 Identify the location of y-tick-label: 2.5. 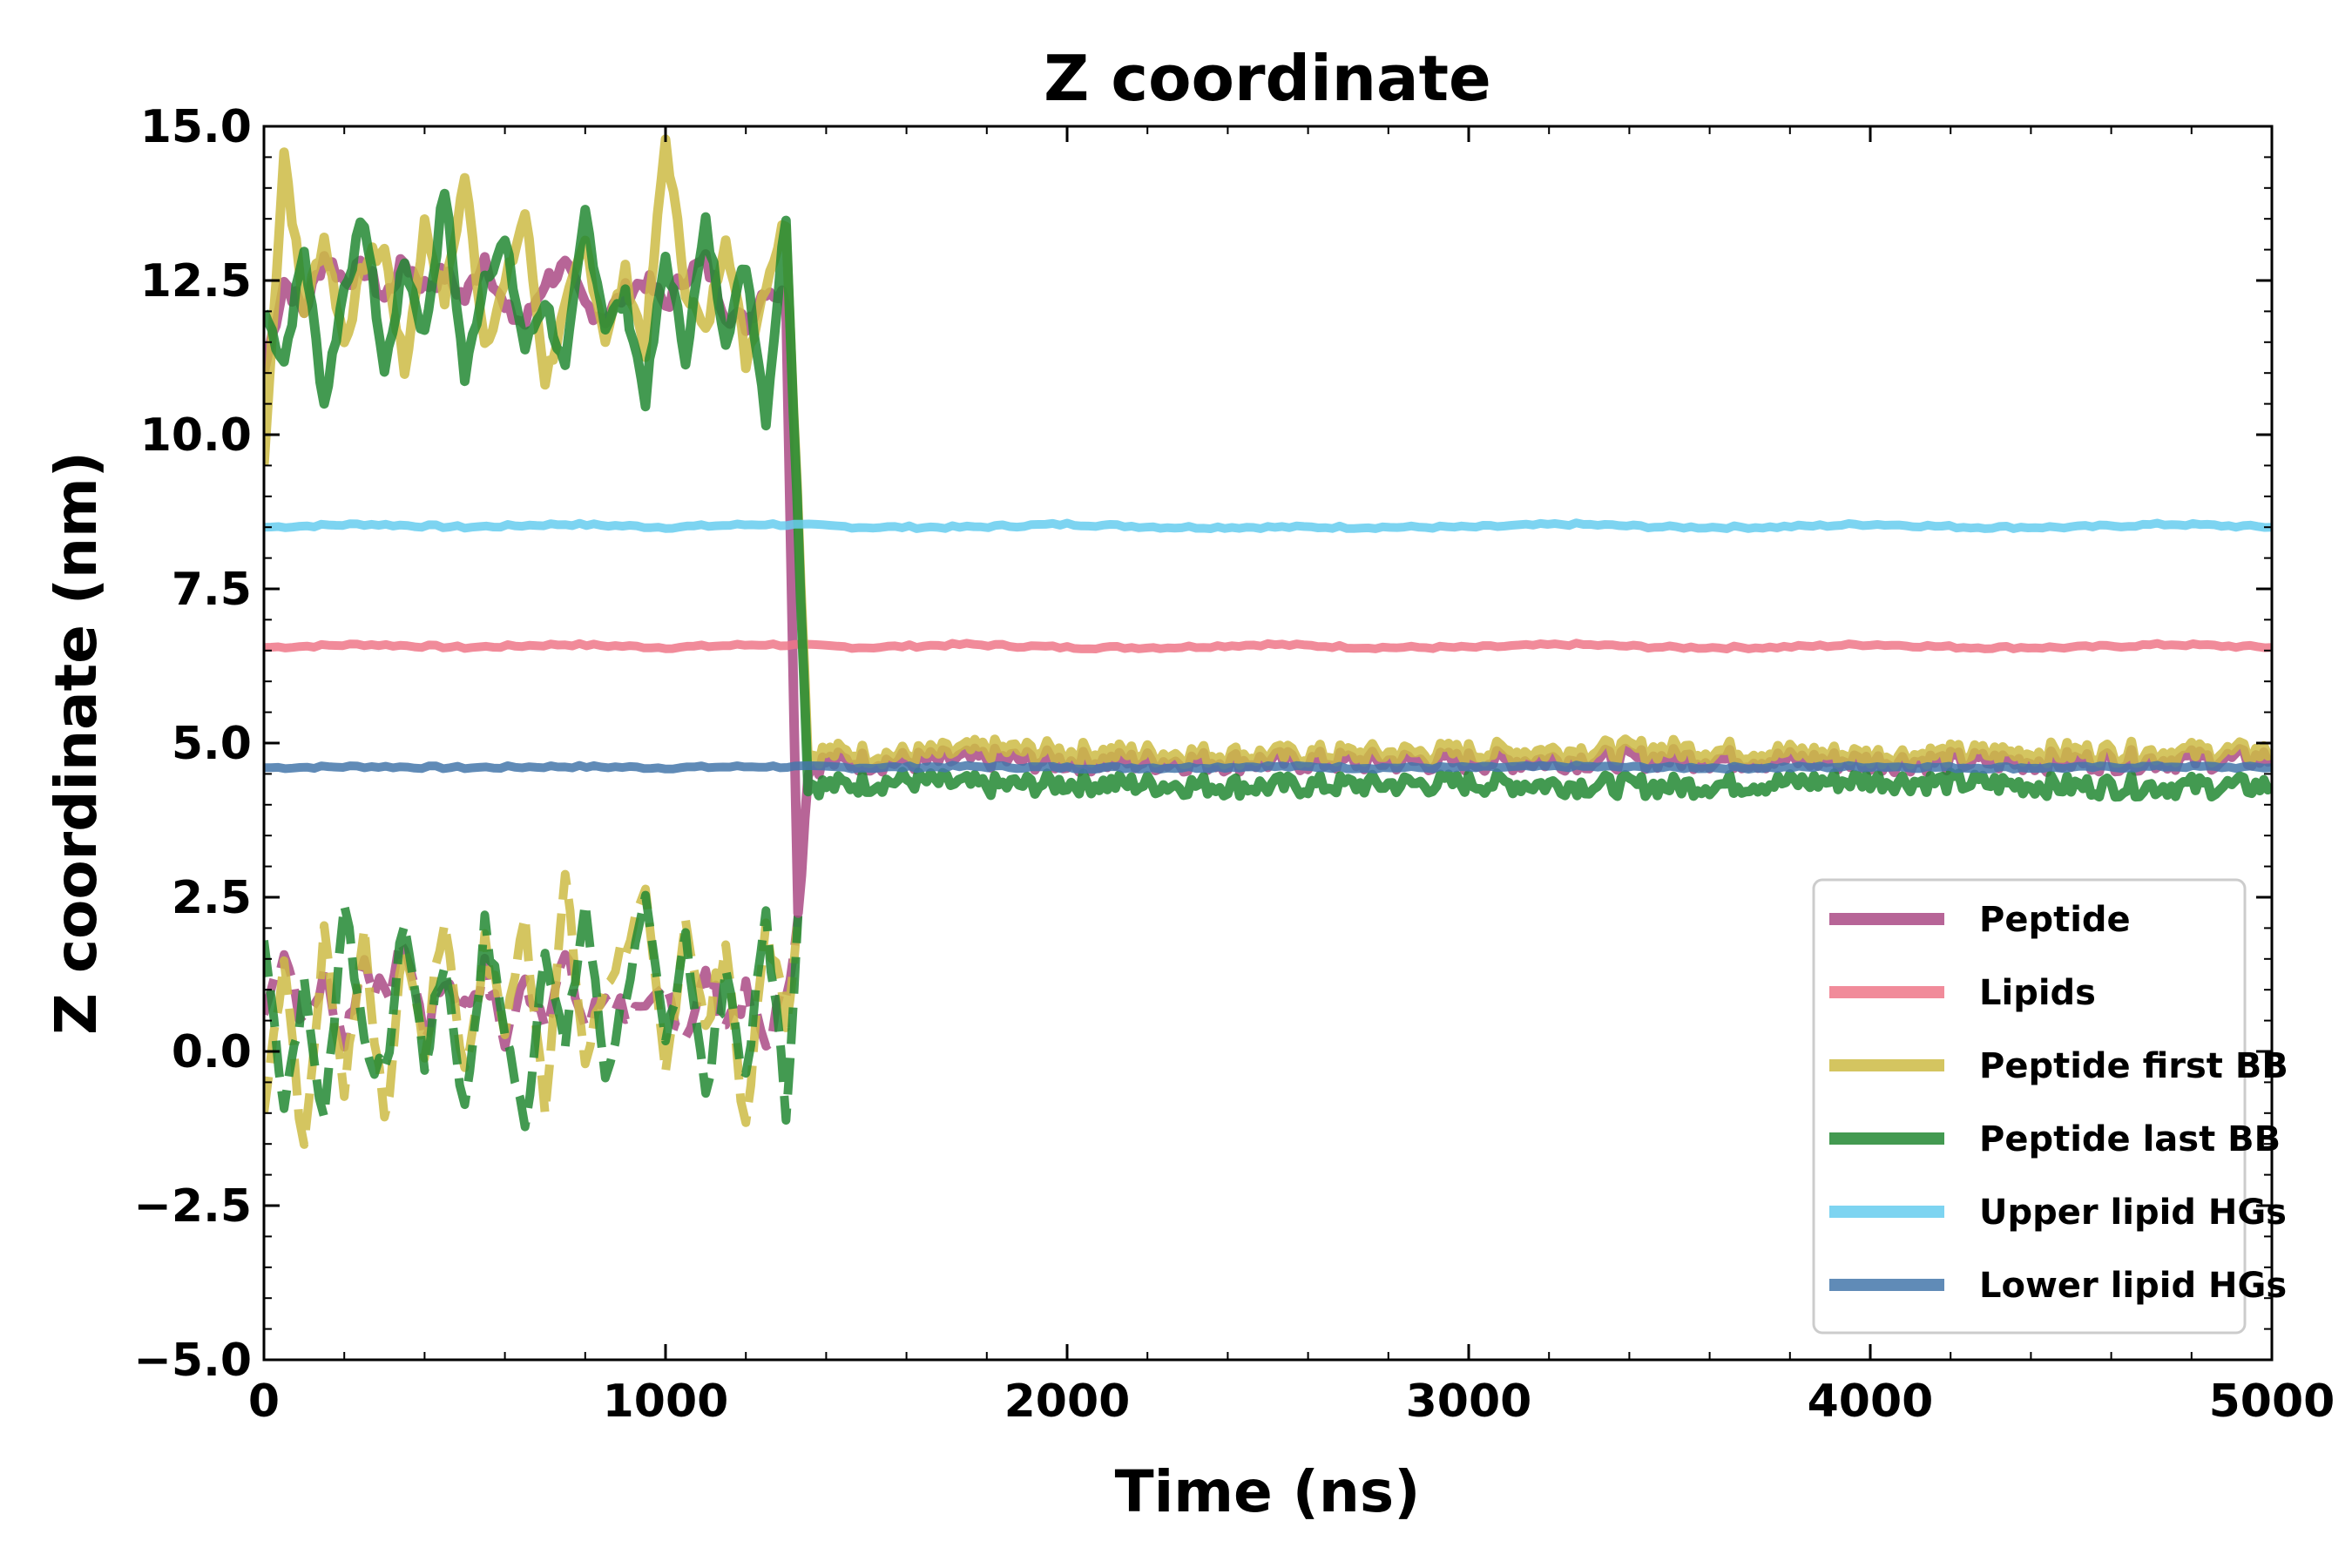
(212, 898).